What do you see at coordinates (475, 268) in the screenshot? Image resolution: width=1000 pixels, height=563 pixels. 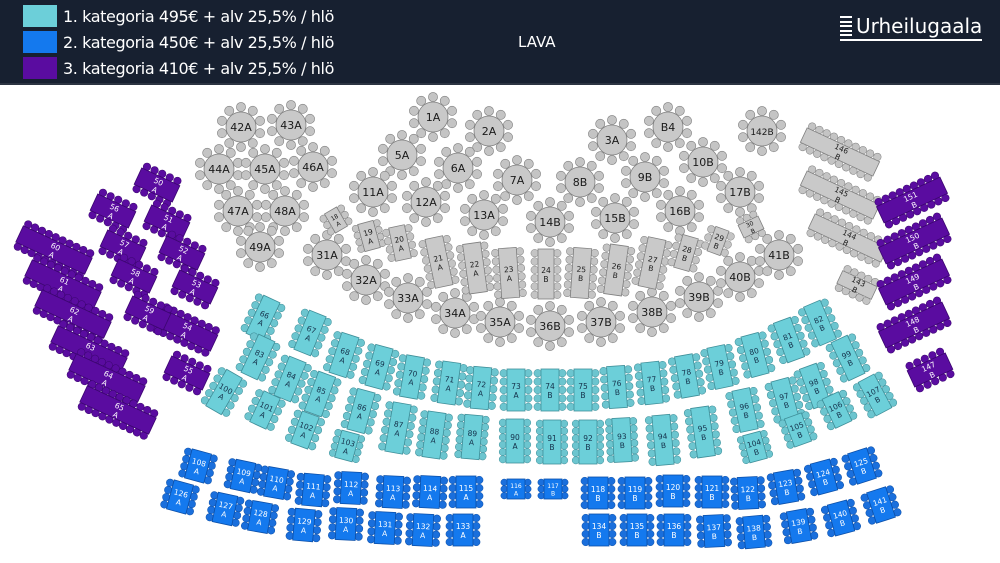 I see `table-22A: 22A` at bounding box center [475, 268].